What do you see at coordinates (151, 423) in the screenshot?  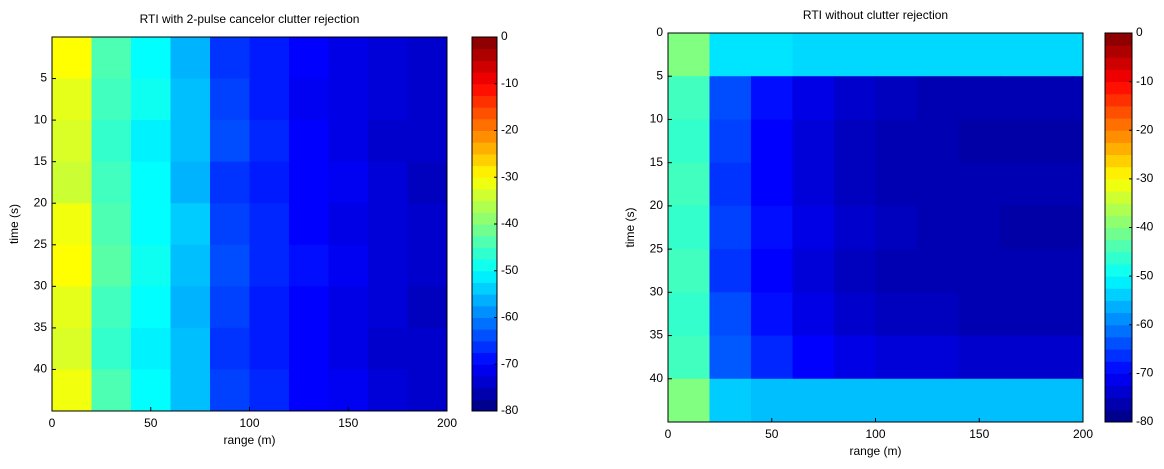 I see `x-tick-label: 50` at bounding box center [151, 423].